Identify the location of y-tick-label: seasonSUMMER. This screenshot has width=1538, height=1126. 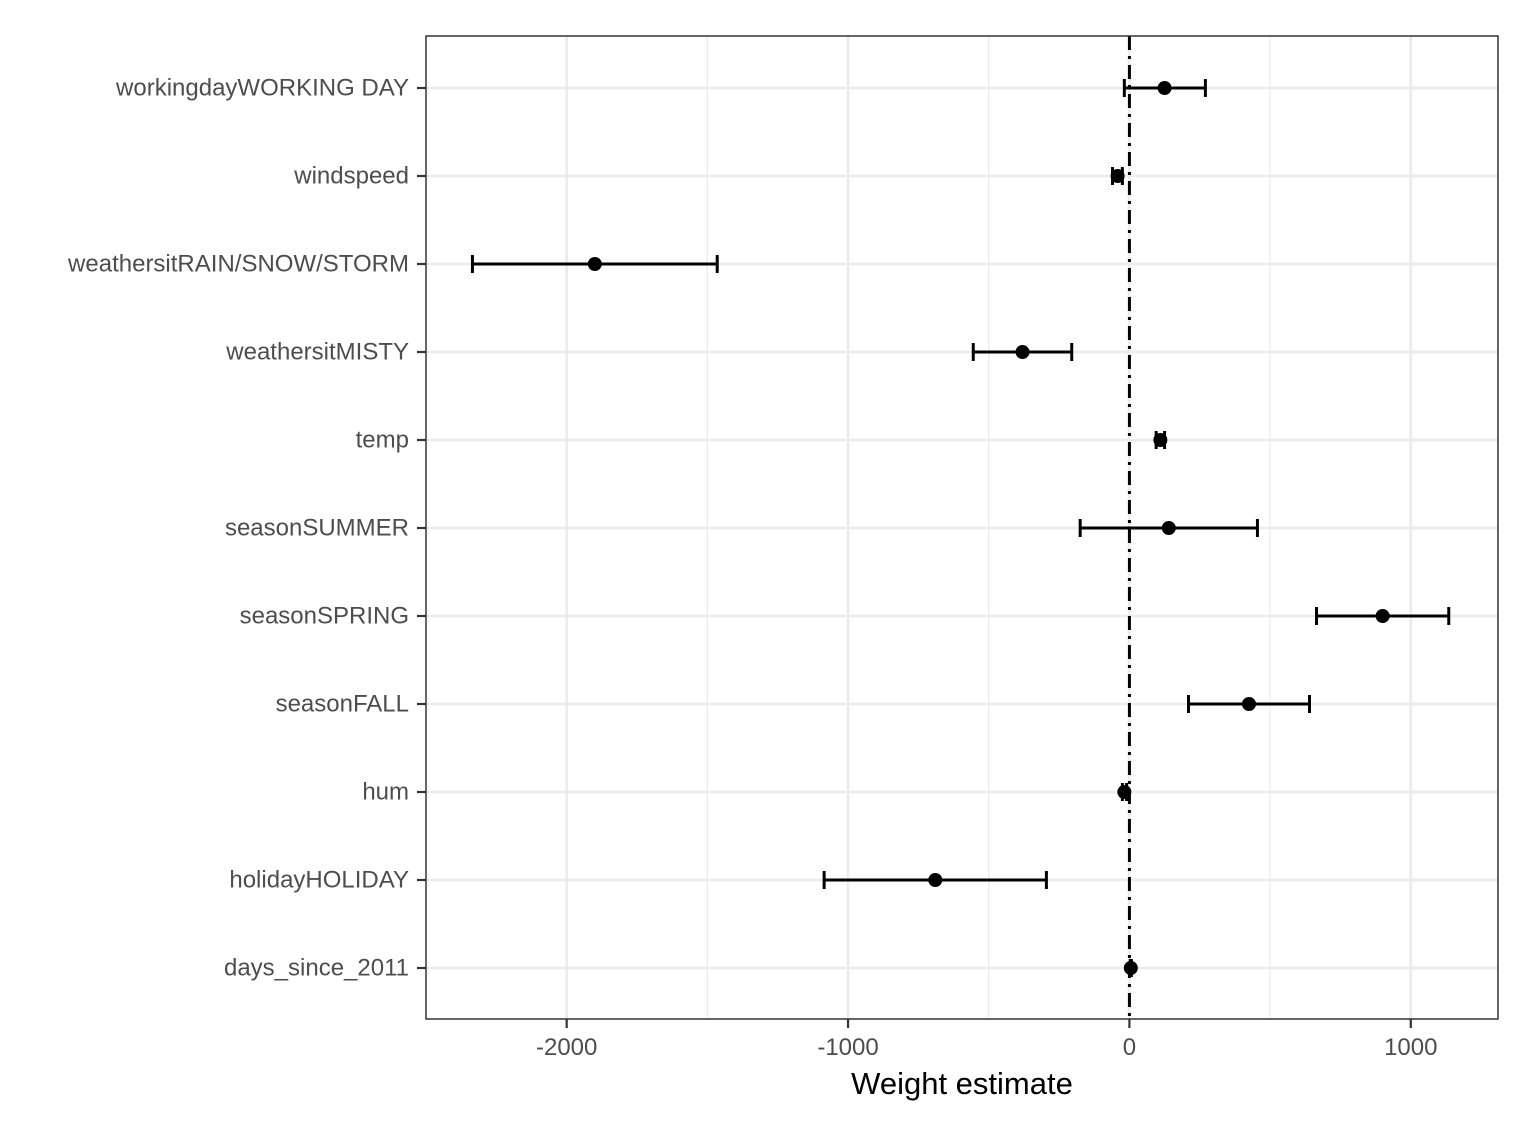
(317, 528).